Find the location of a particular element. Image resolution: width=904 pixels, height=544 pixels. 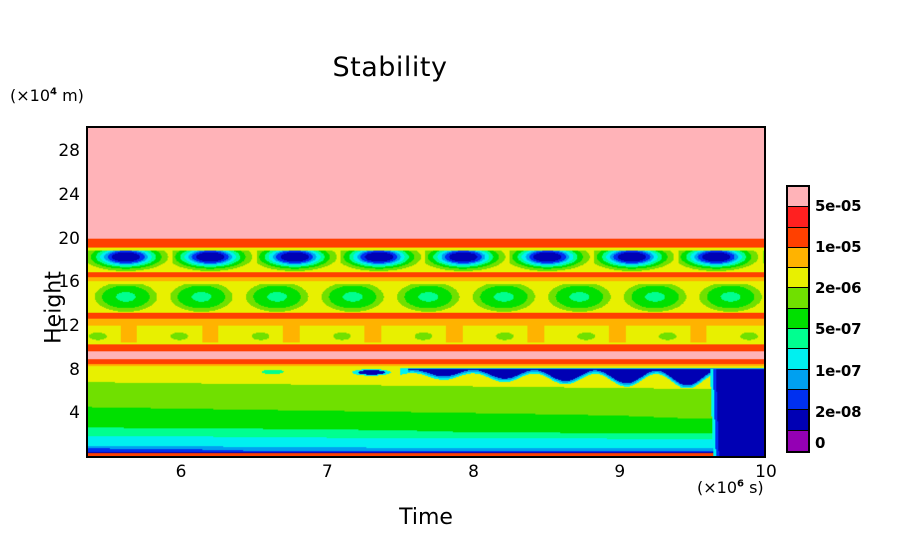

colorbar-tick-label: 2e-08 is located at coordinates (838, 411).